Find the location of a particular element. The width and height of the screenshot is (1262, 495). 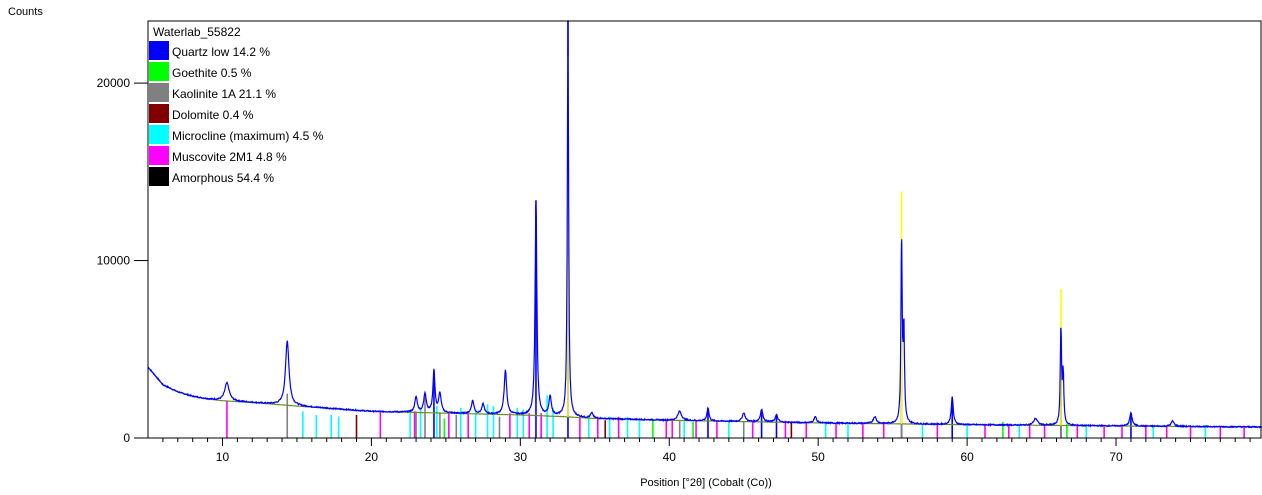

legend-label-1: Goethite 0.5 % is located at coordinates (212, 73).